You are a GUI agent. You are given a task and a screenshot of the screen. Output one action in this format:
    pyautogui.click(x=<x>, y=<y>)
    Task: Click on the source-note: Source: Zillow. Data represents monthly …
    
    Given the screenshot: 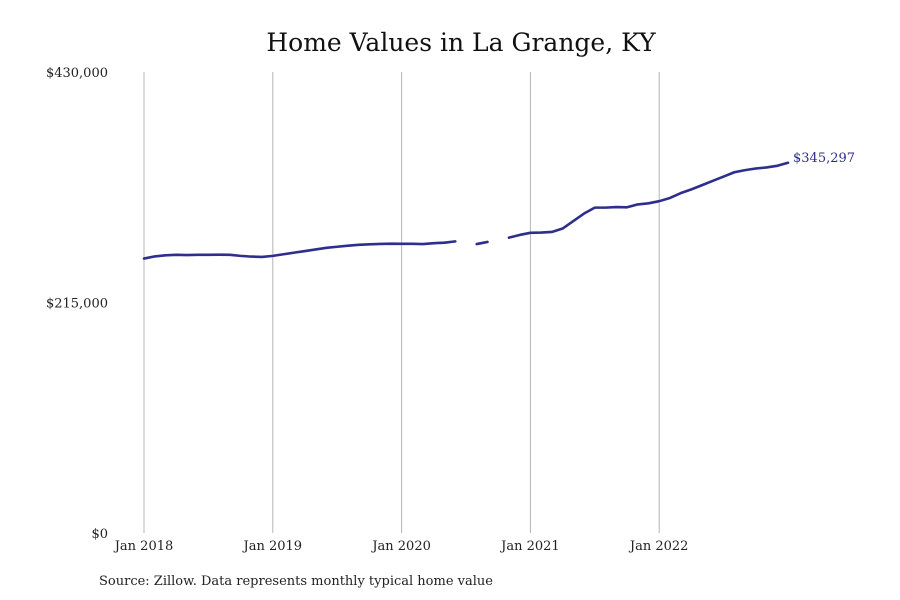 What is the action you would take?
    pyautogui.click(x=296, y=581)
    